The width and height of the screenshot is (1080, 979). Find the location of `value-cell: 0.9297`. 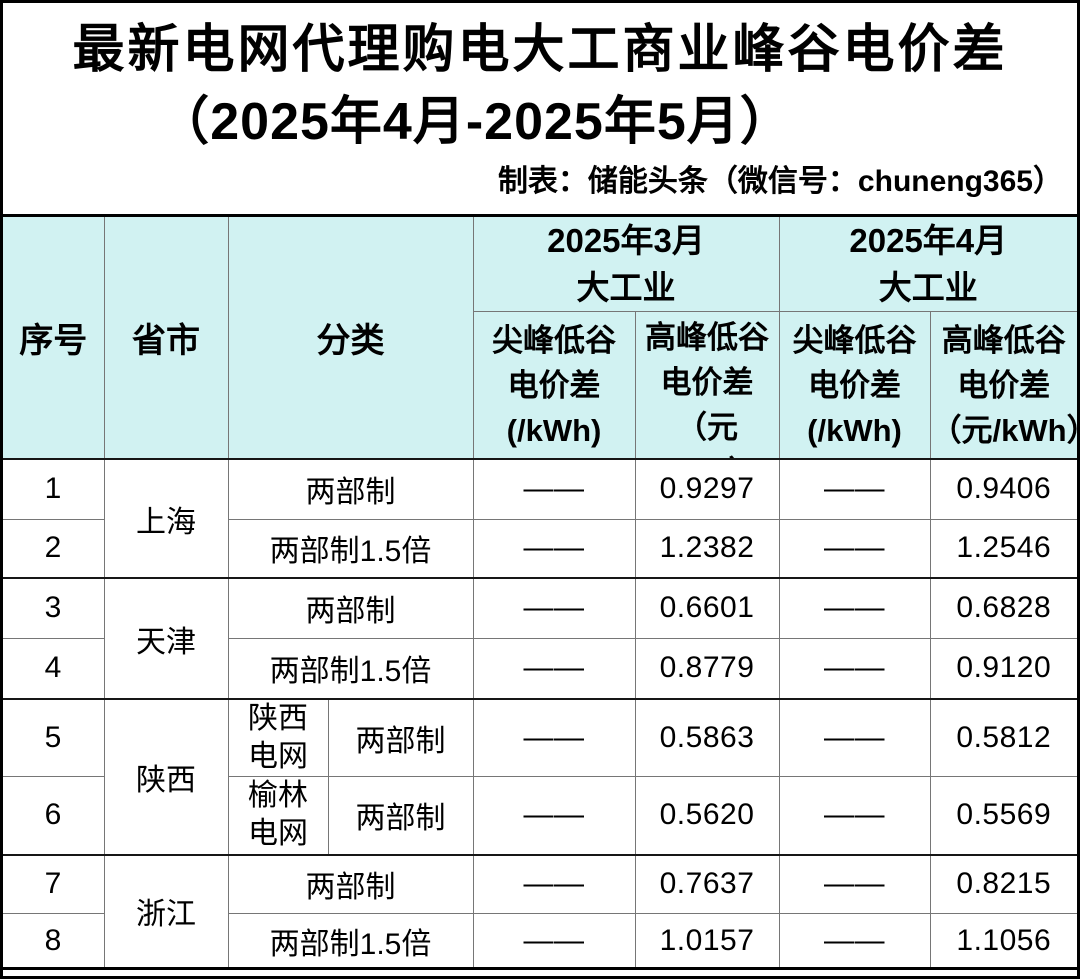

value-cell: 0.9297 is located at coordinates (707, 489).